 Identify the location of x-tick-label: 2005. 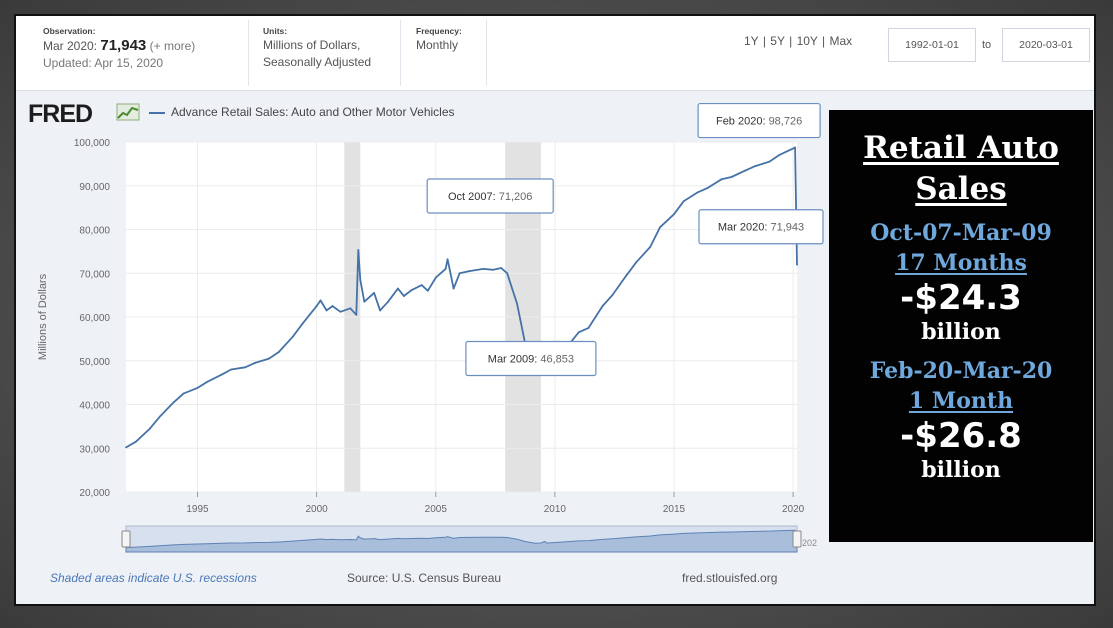
(436, 509).